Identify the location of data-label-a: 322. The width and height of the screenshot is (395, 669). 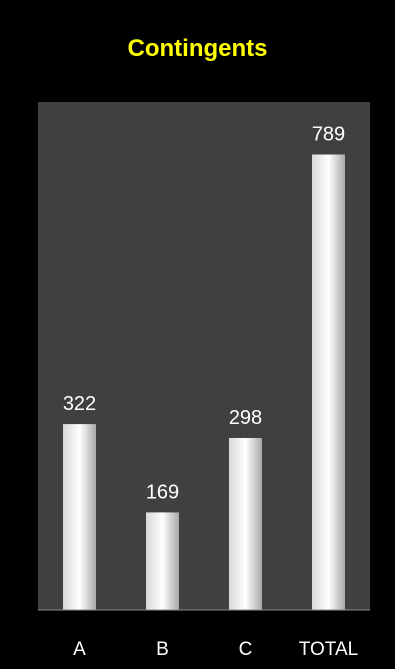
(79, 404).